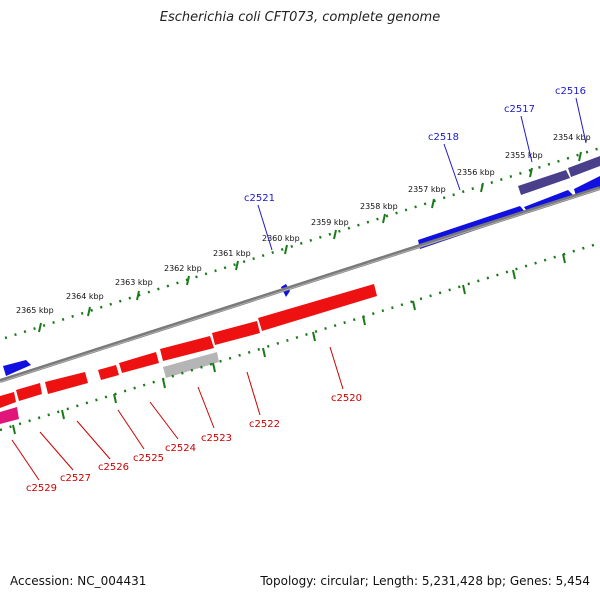 This screenshot has width=600, height=600. I want to click on gene-c2515, so click(584, 166).